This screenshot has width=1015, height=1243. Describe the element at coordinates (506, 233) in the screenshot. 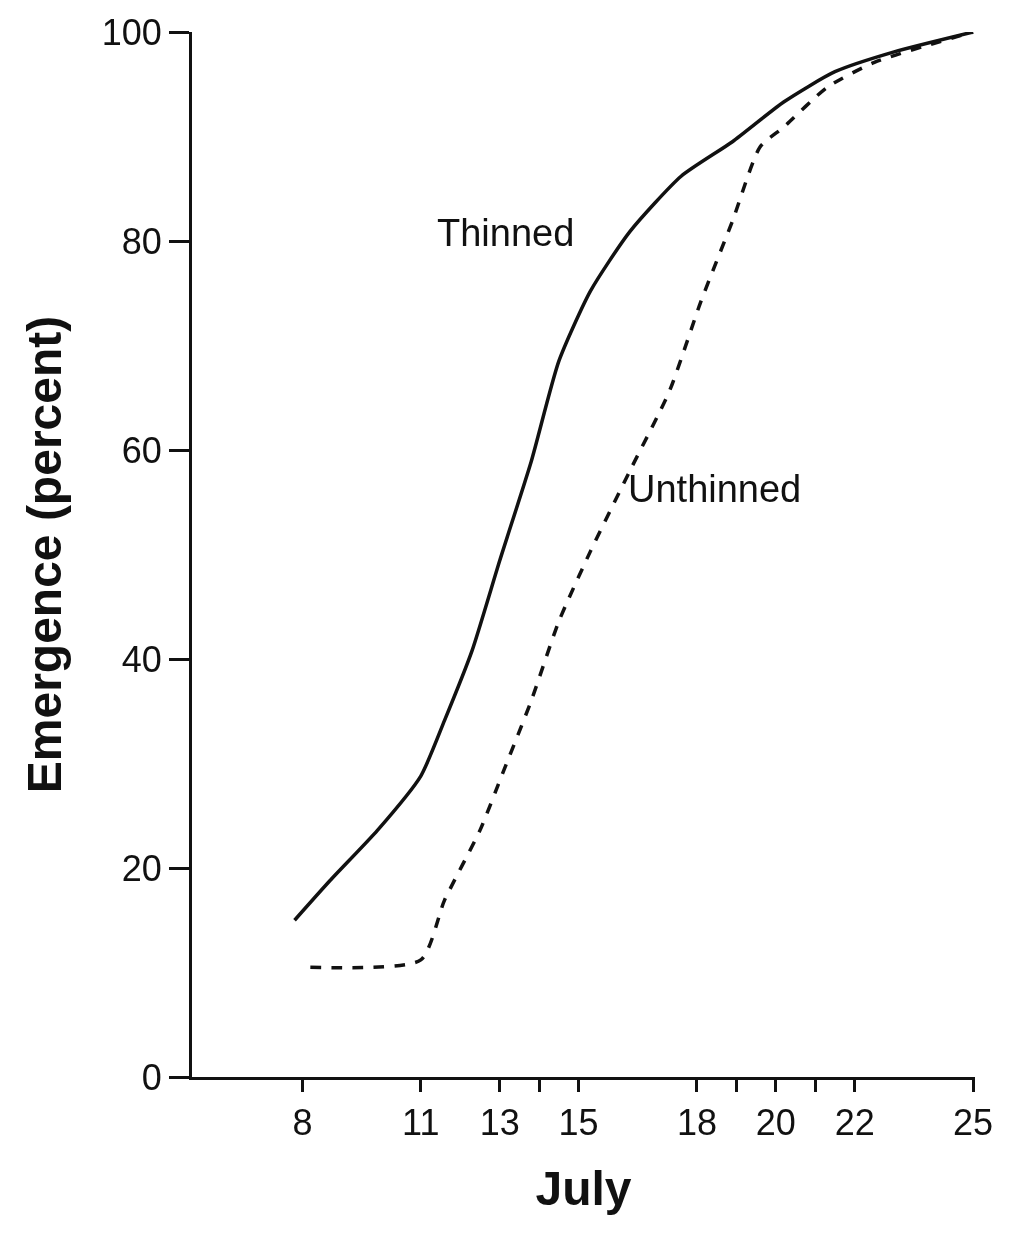

I see `annotation: Thinned` at that location.